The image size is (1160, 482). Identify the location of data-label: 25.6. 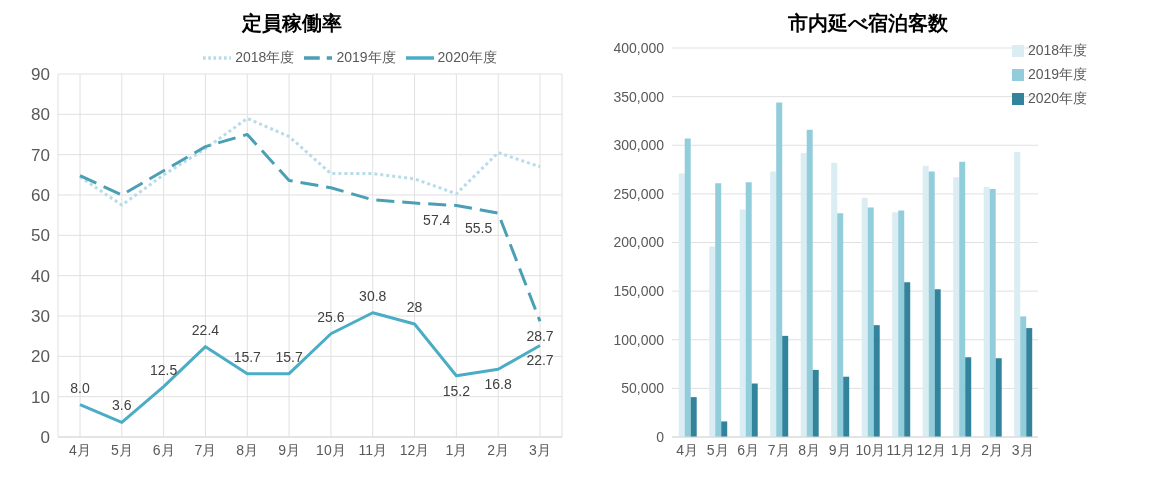
(331, 316).